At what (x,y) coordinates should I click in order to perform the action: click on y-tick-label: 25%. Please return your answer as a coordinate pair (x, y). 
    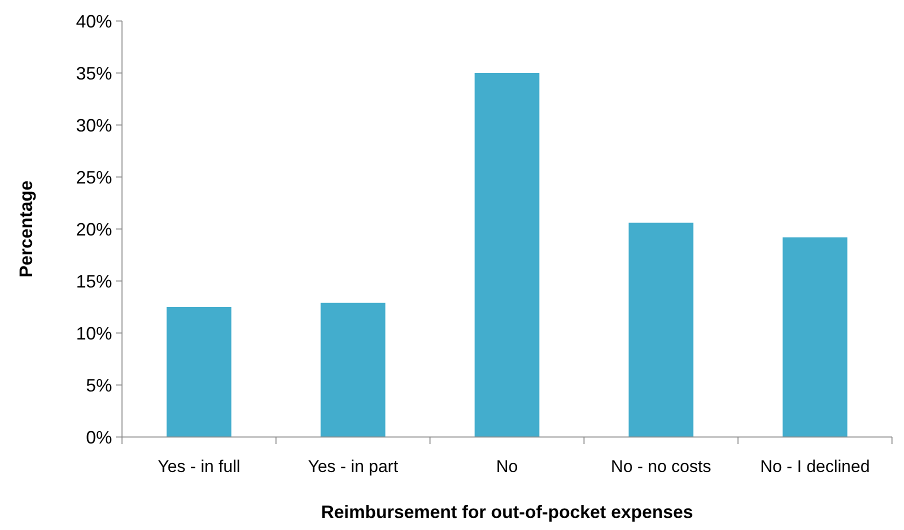
    Looking at the image, I should click on (94, 177).